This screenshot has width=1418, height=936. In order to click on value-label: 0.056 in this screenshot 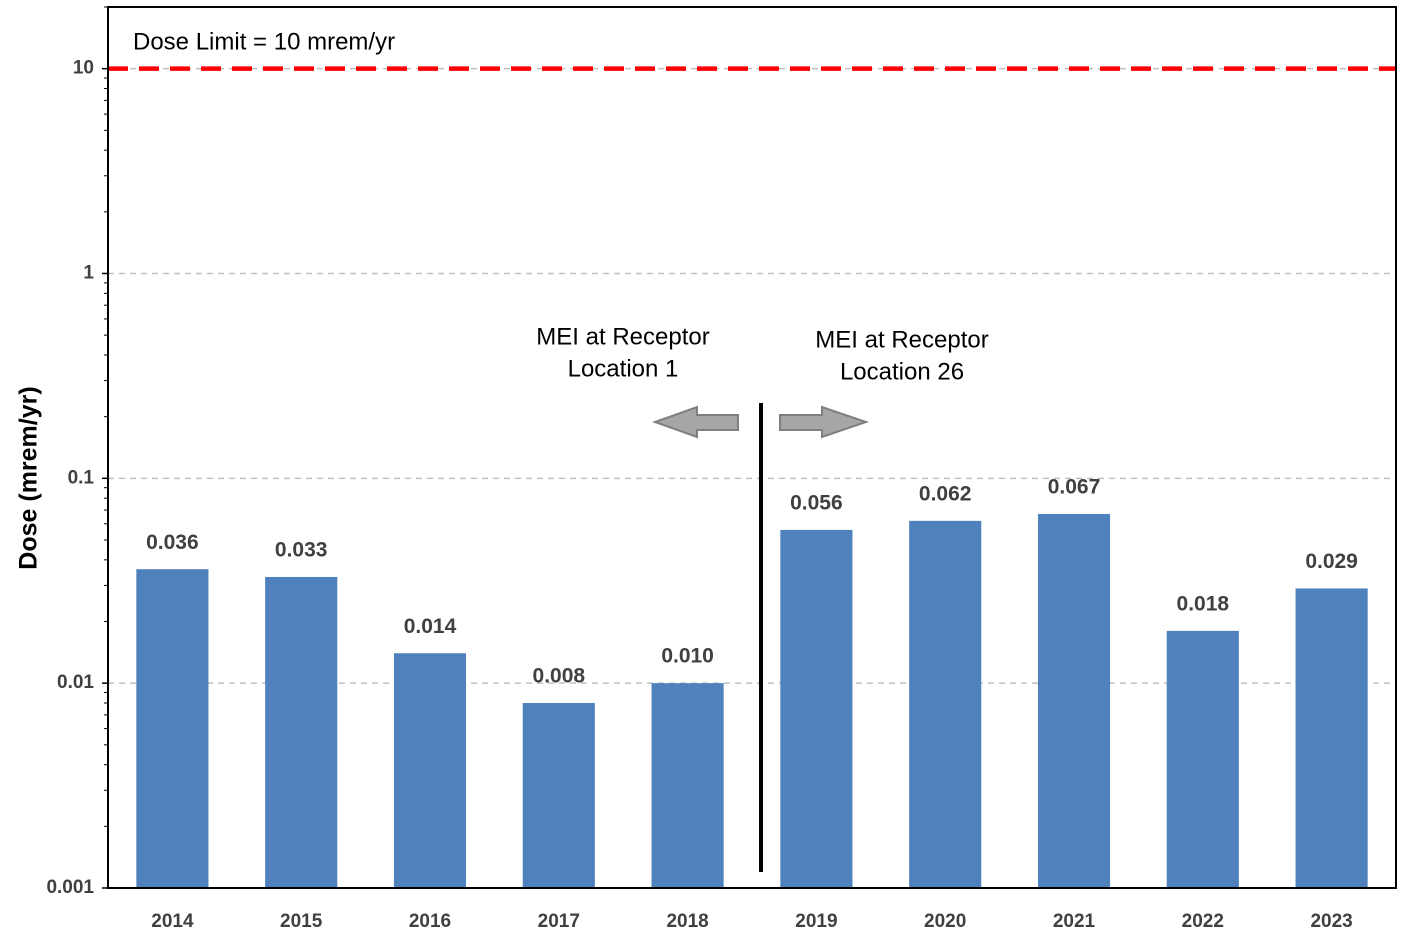, I will do `click(816, 502)`.